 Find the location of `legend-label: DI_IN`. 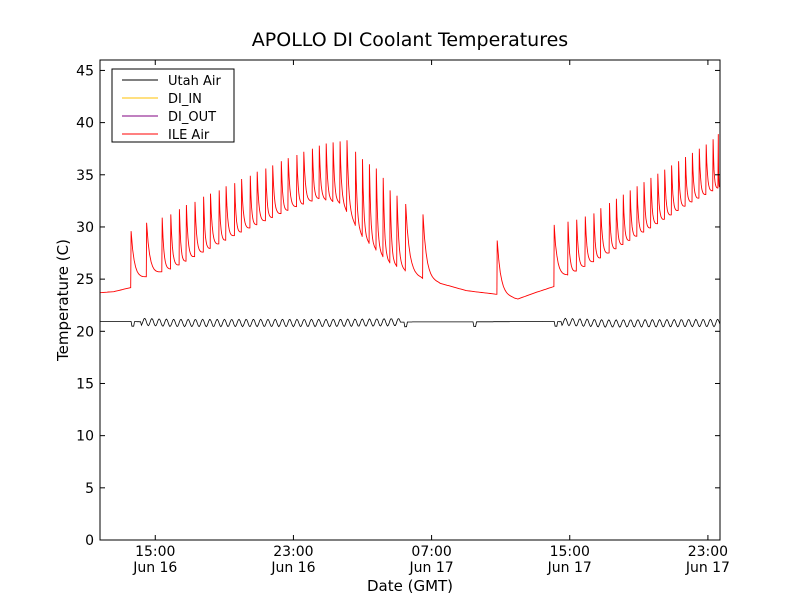

legend-label: DI_IN is located at coordinates (185, 99).